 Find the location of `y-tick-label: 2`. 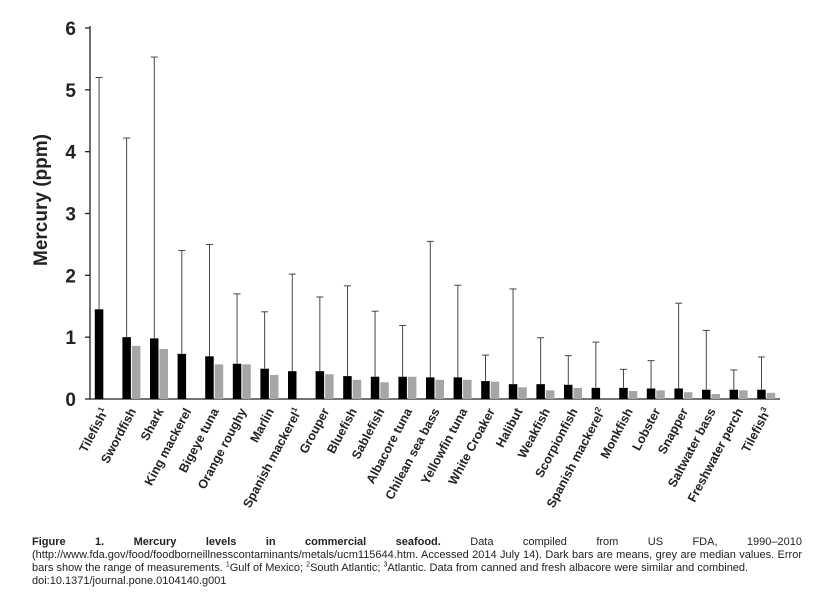

y-tick-label: 2 is located at coordinates (70, 276).